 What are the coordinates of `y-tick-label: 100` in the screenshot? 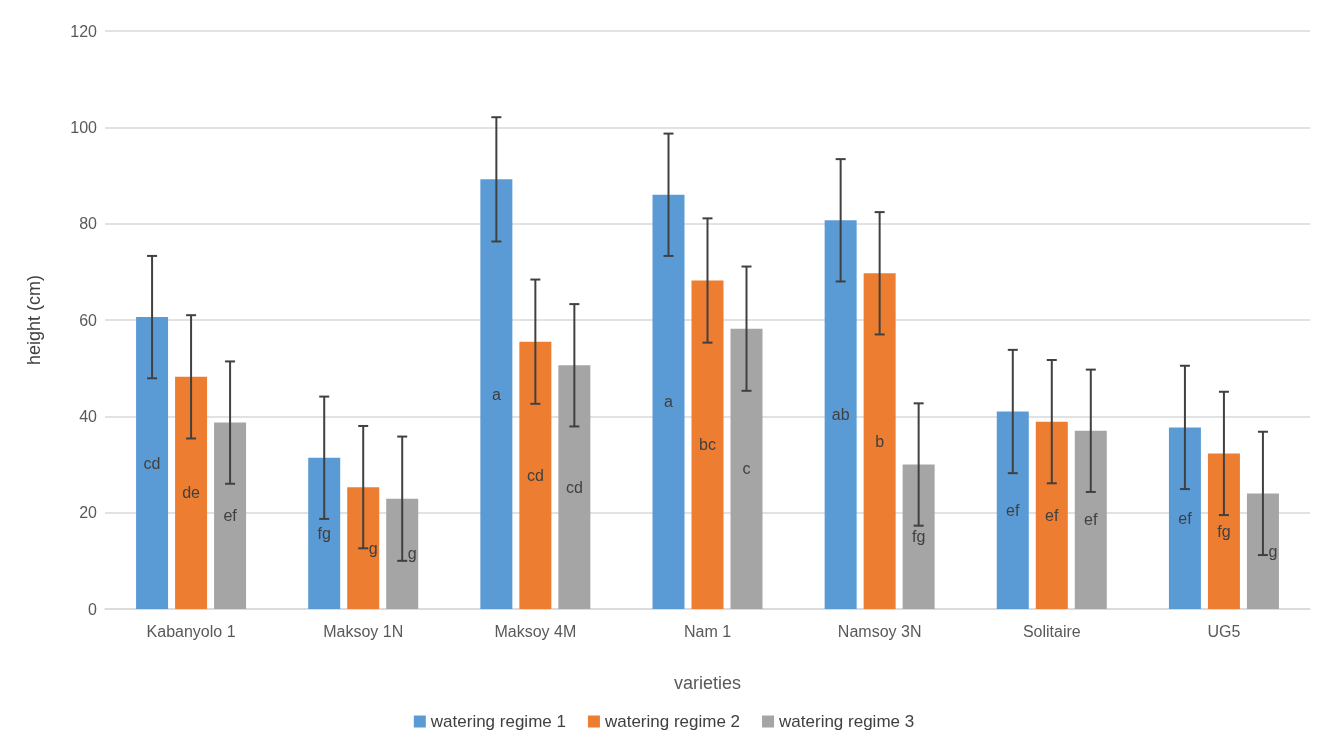 It's located at (84, 127).